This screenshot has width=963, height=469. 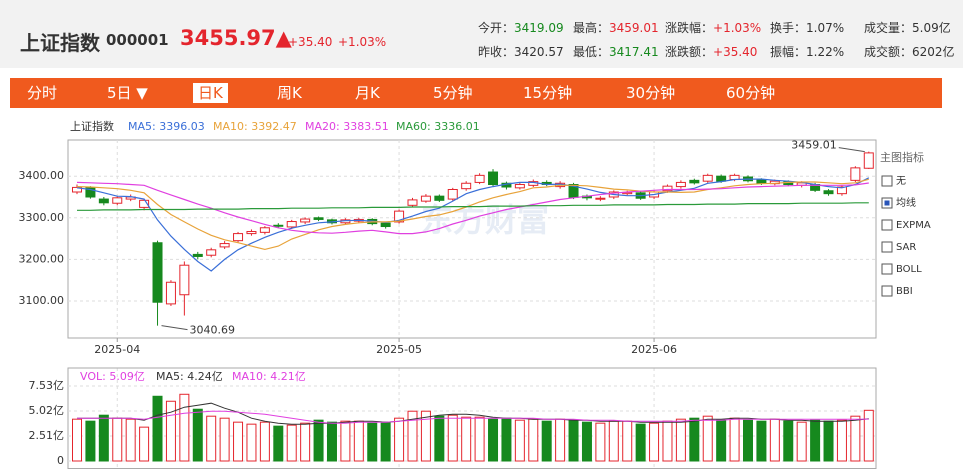 I want to click on stat: 振幅：1.22%, so click(x=807, y=51).